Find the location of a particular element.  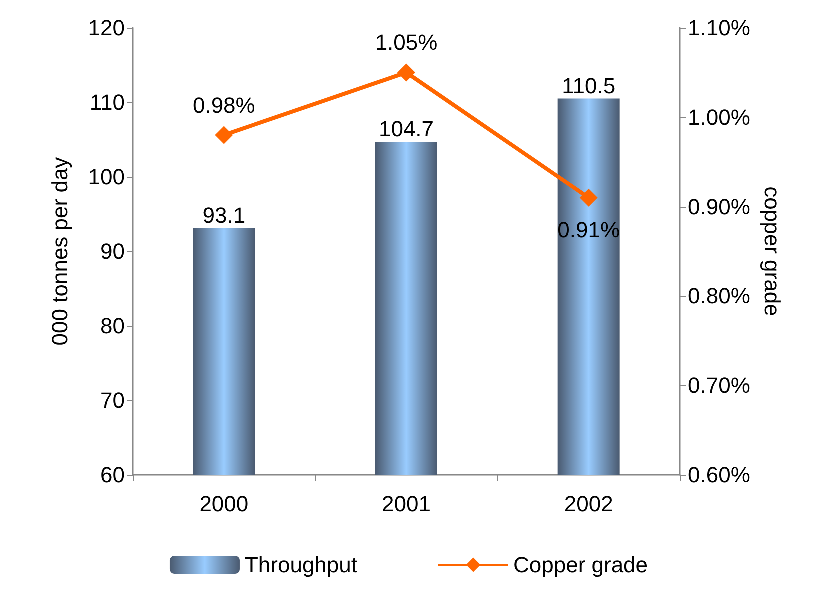

x-tick-label: 2001 is located at coordinates (406, 504).